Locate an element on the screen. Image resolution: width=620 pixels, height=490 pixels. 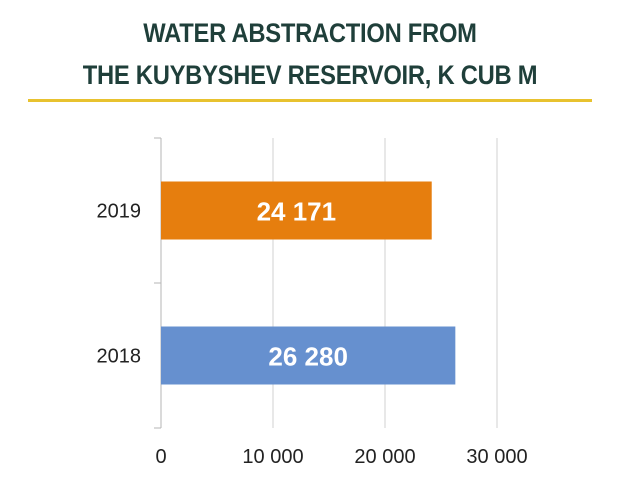
bar-2019 is located at coordinates (296, 210).